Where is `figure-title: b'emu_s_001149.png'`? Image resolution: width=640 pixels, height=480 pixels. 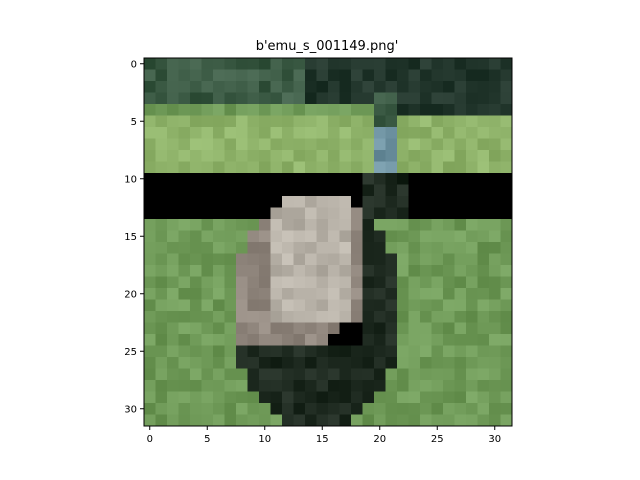
figure-title: b'emu_s_001149.png' is located at coordinates (327, 46).